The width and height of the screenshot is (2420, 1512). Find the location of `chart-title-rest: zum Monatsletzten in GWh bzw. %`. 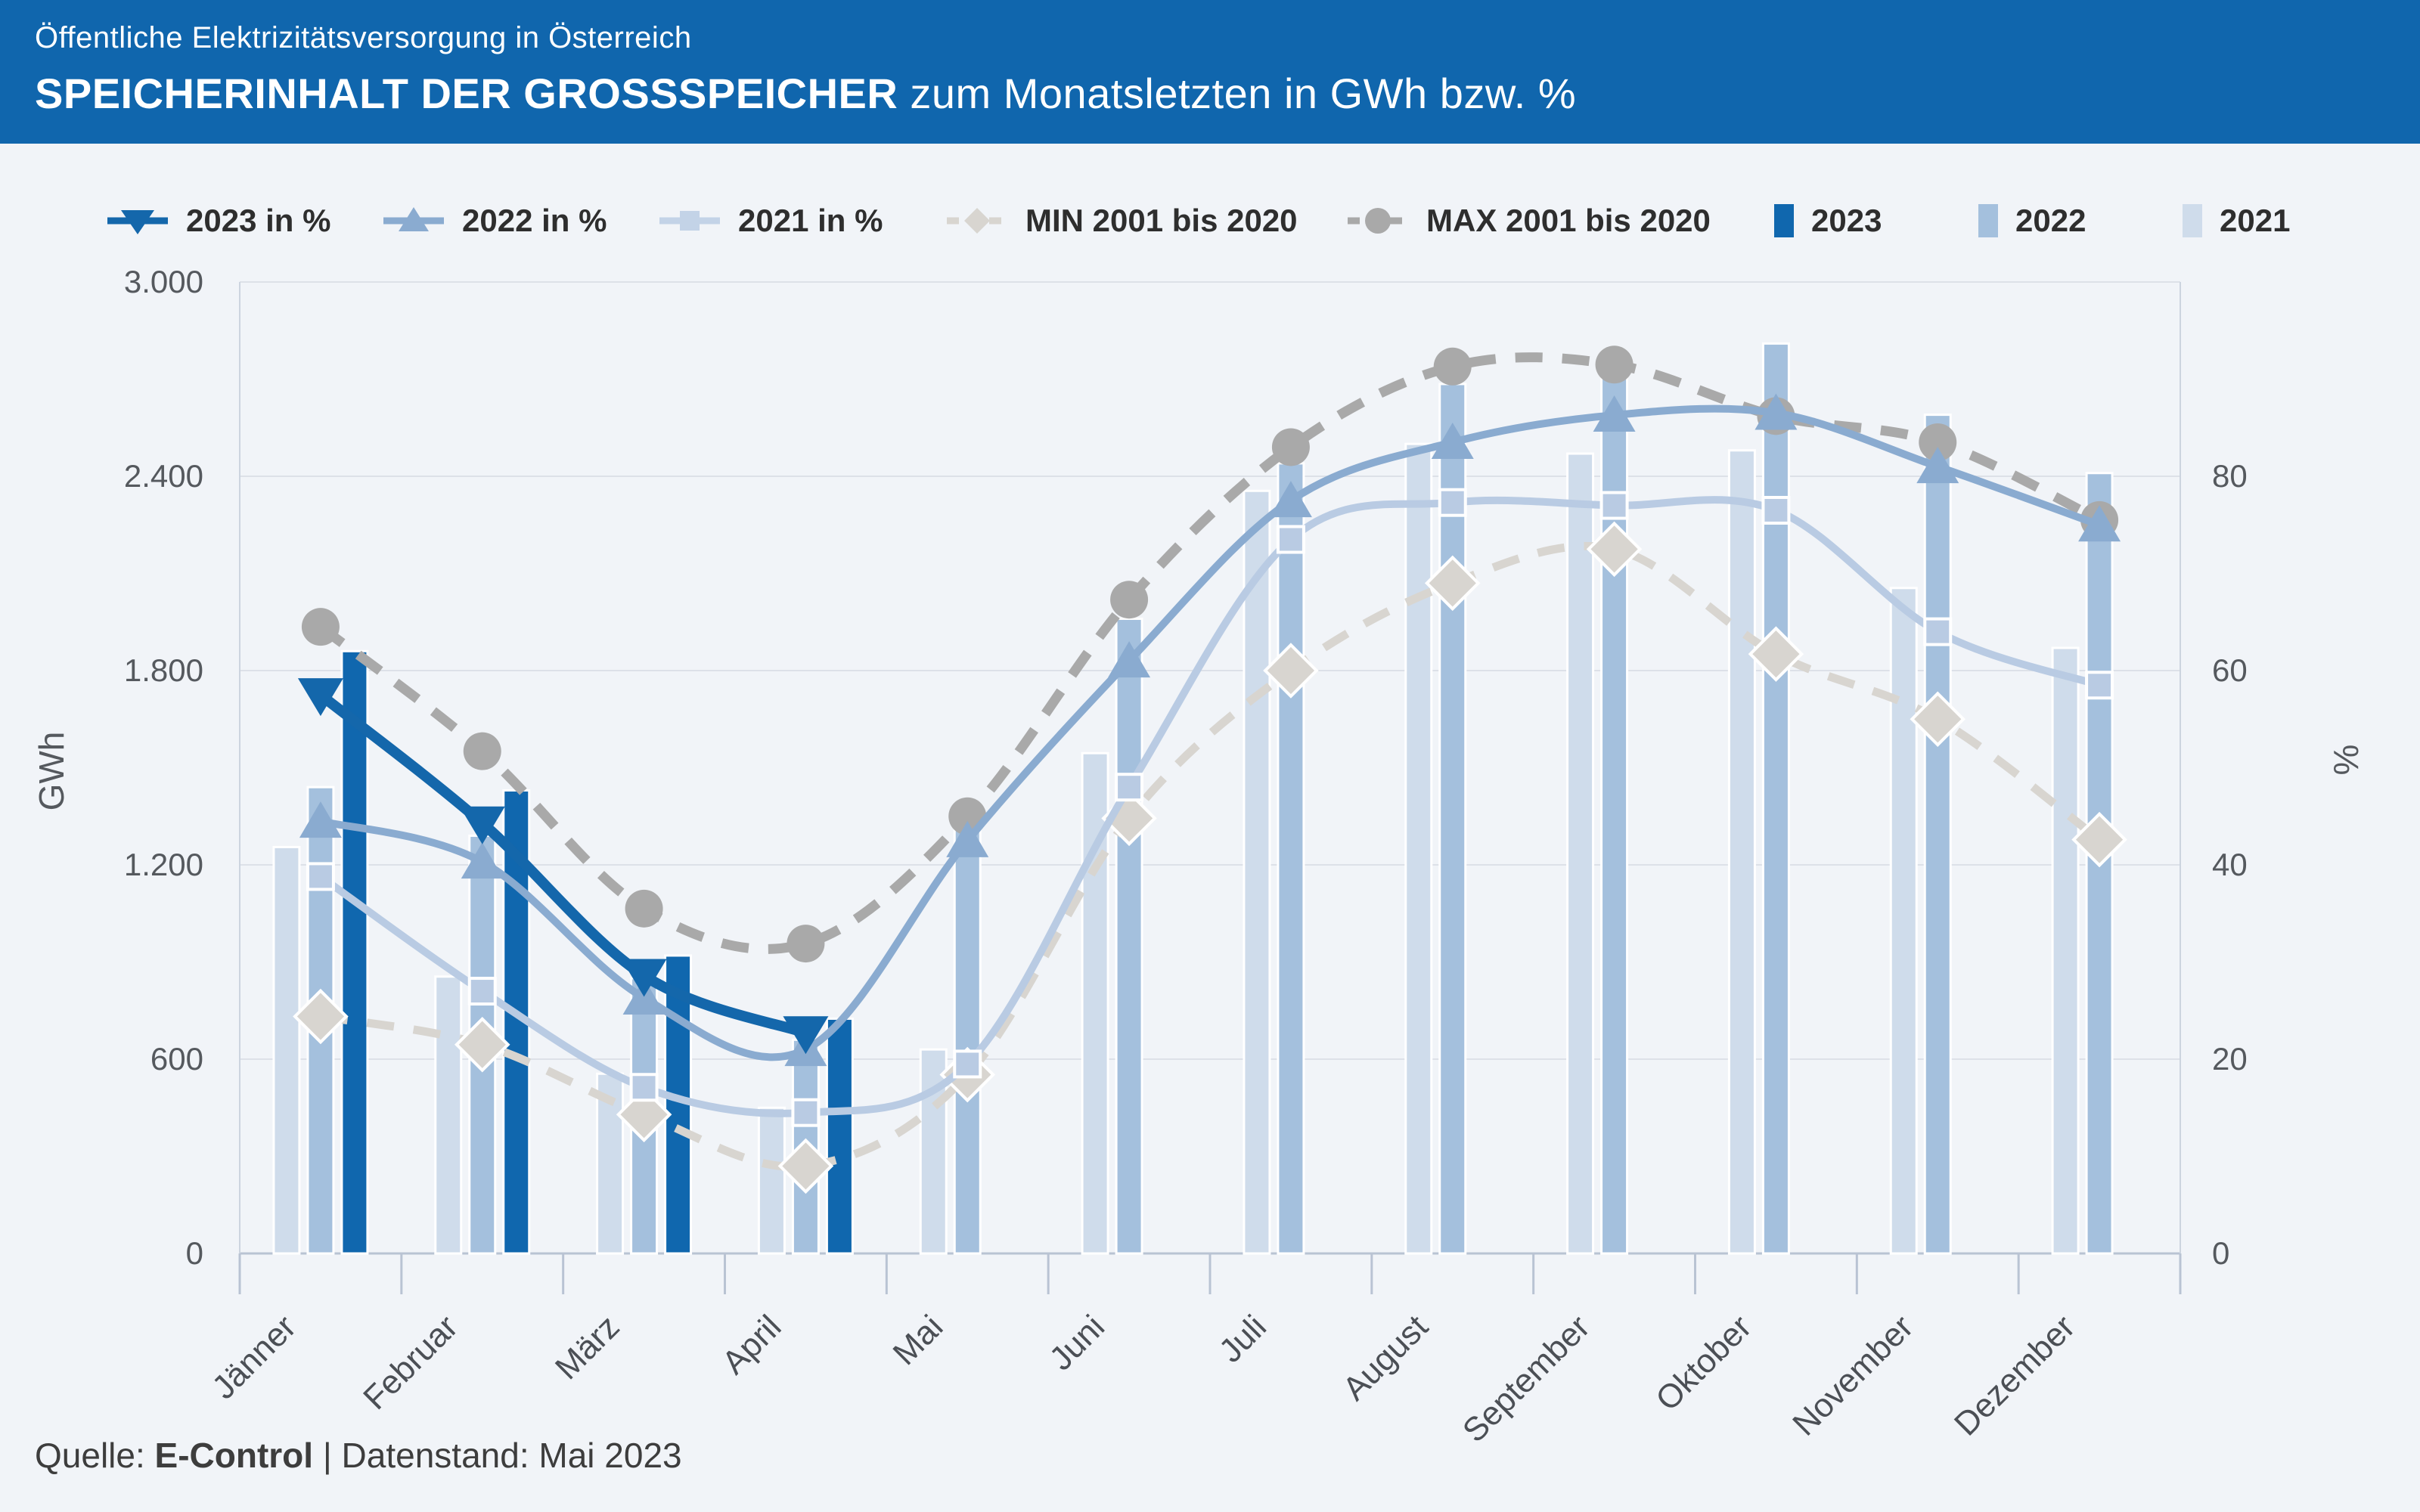

chart-title-rest: zum Monatsletzten in GWh bzw. % is located at coordinates (1237, 93).